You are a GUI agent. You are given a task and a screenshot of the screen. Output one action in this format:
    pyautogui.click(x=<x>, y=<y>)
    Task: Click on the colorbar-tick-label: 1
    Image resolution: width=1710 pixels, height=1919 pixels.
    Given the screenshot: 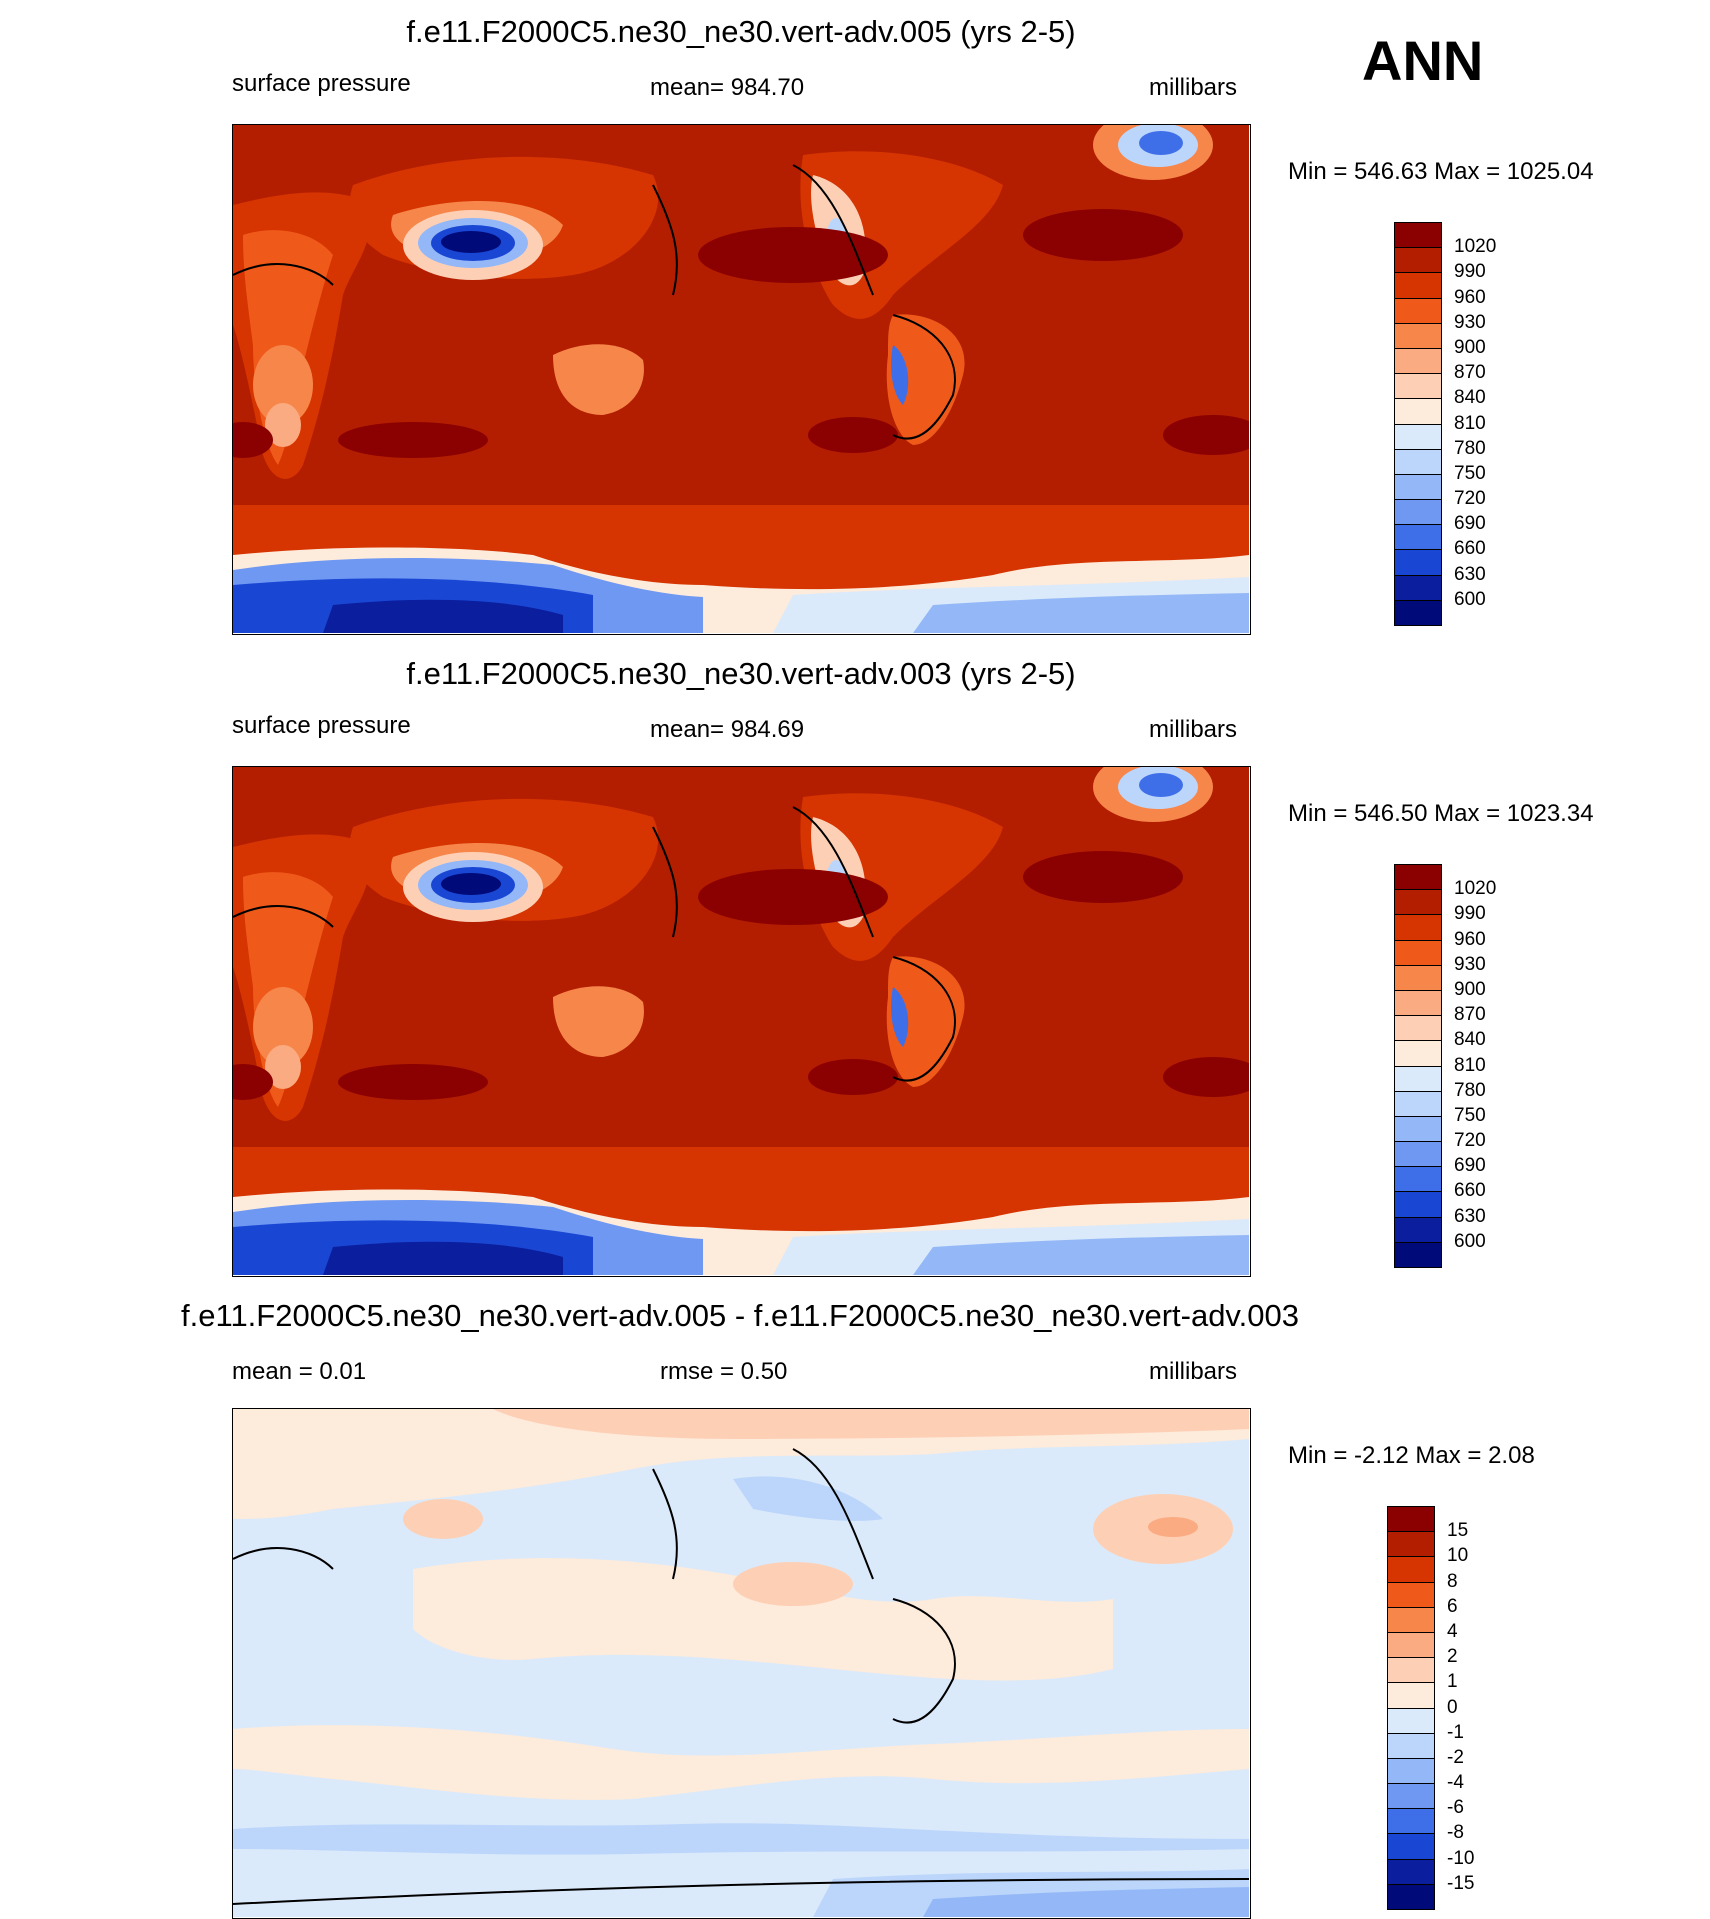 What is the action you would take?
    pyautogui.click(x=1452, y=1682)
    